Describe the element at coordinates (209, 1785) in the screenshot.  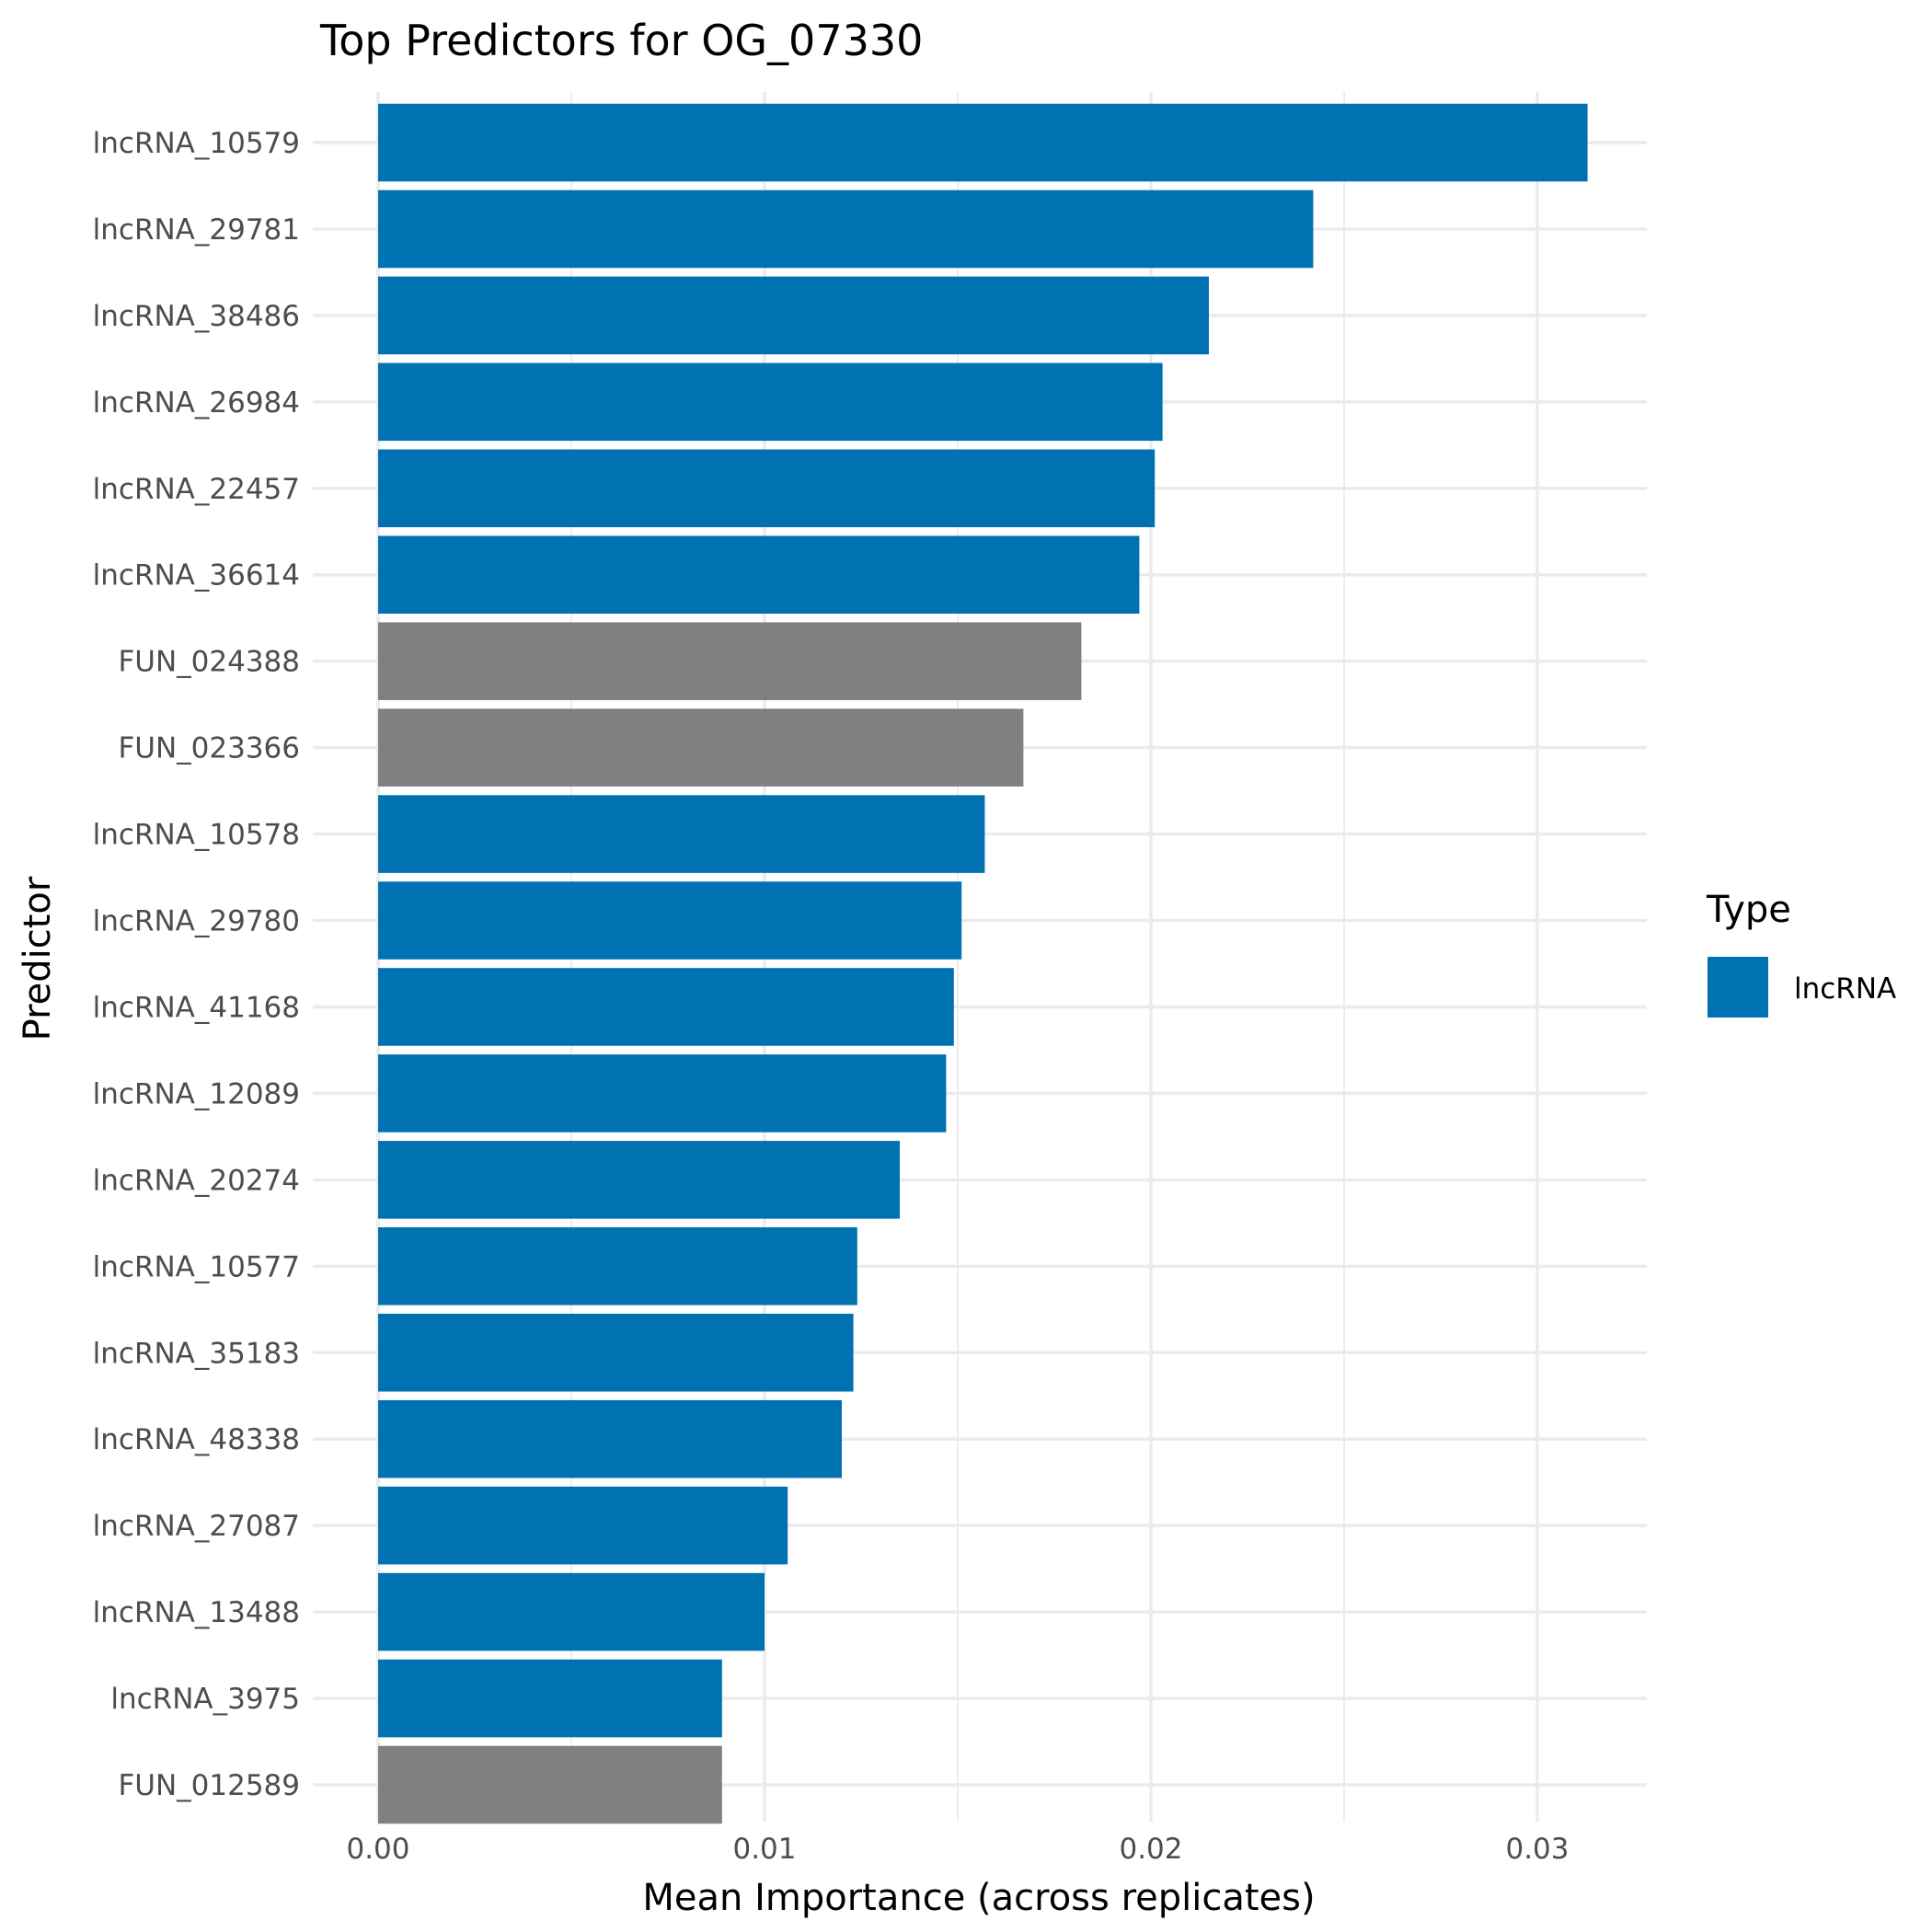
I see `y-tick-label: FUN_012589` at that location.